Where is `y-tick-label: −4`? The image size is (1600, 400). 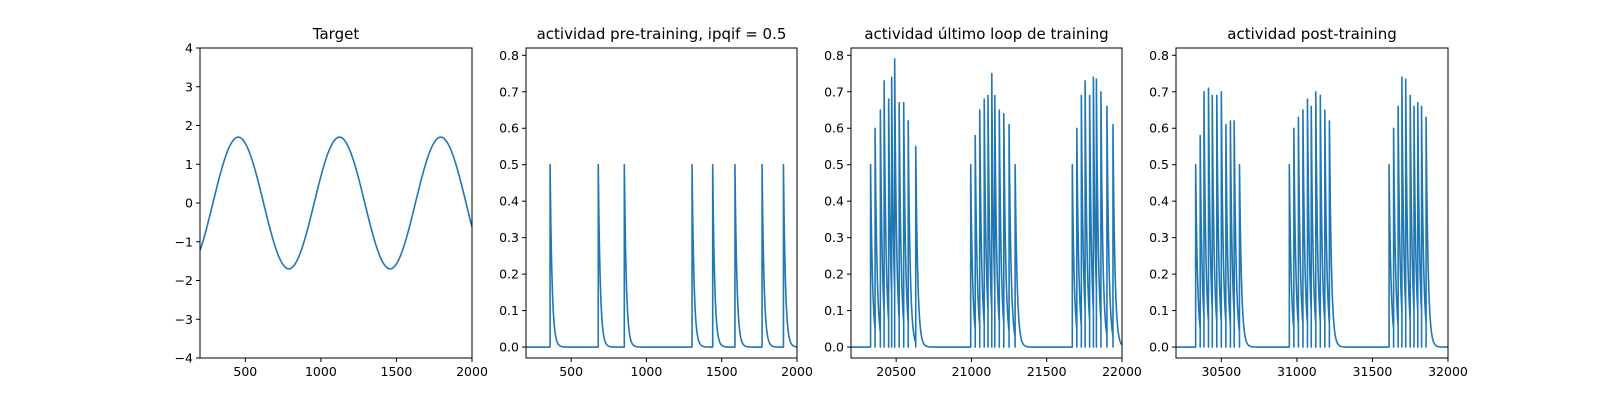
y-tick-label: −4 is located at coordinates (184, 358).